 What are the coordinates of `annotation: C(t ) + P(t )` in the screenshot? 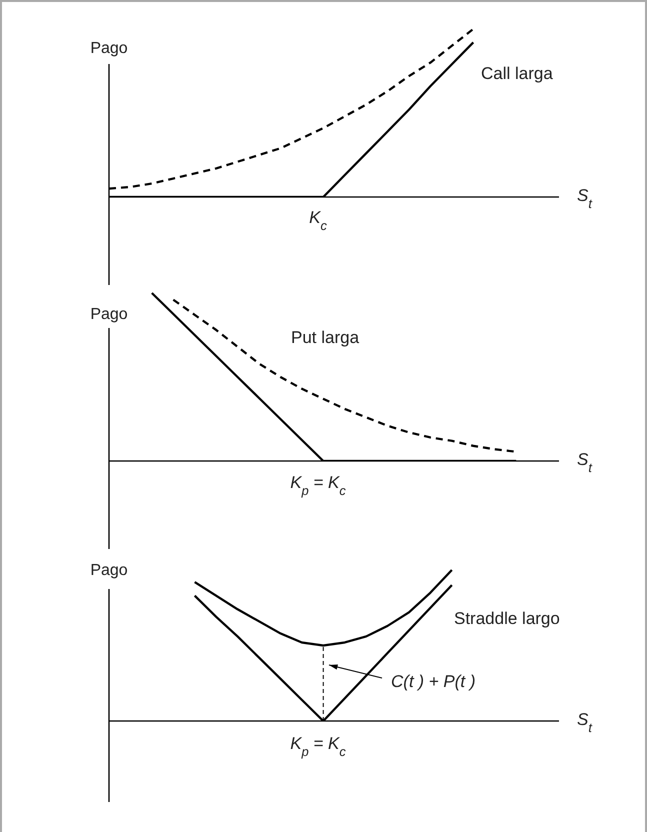 It's located at (433, 682).